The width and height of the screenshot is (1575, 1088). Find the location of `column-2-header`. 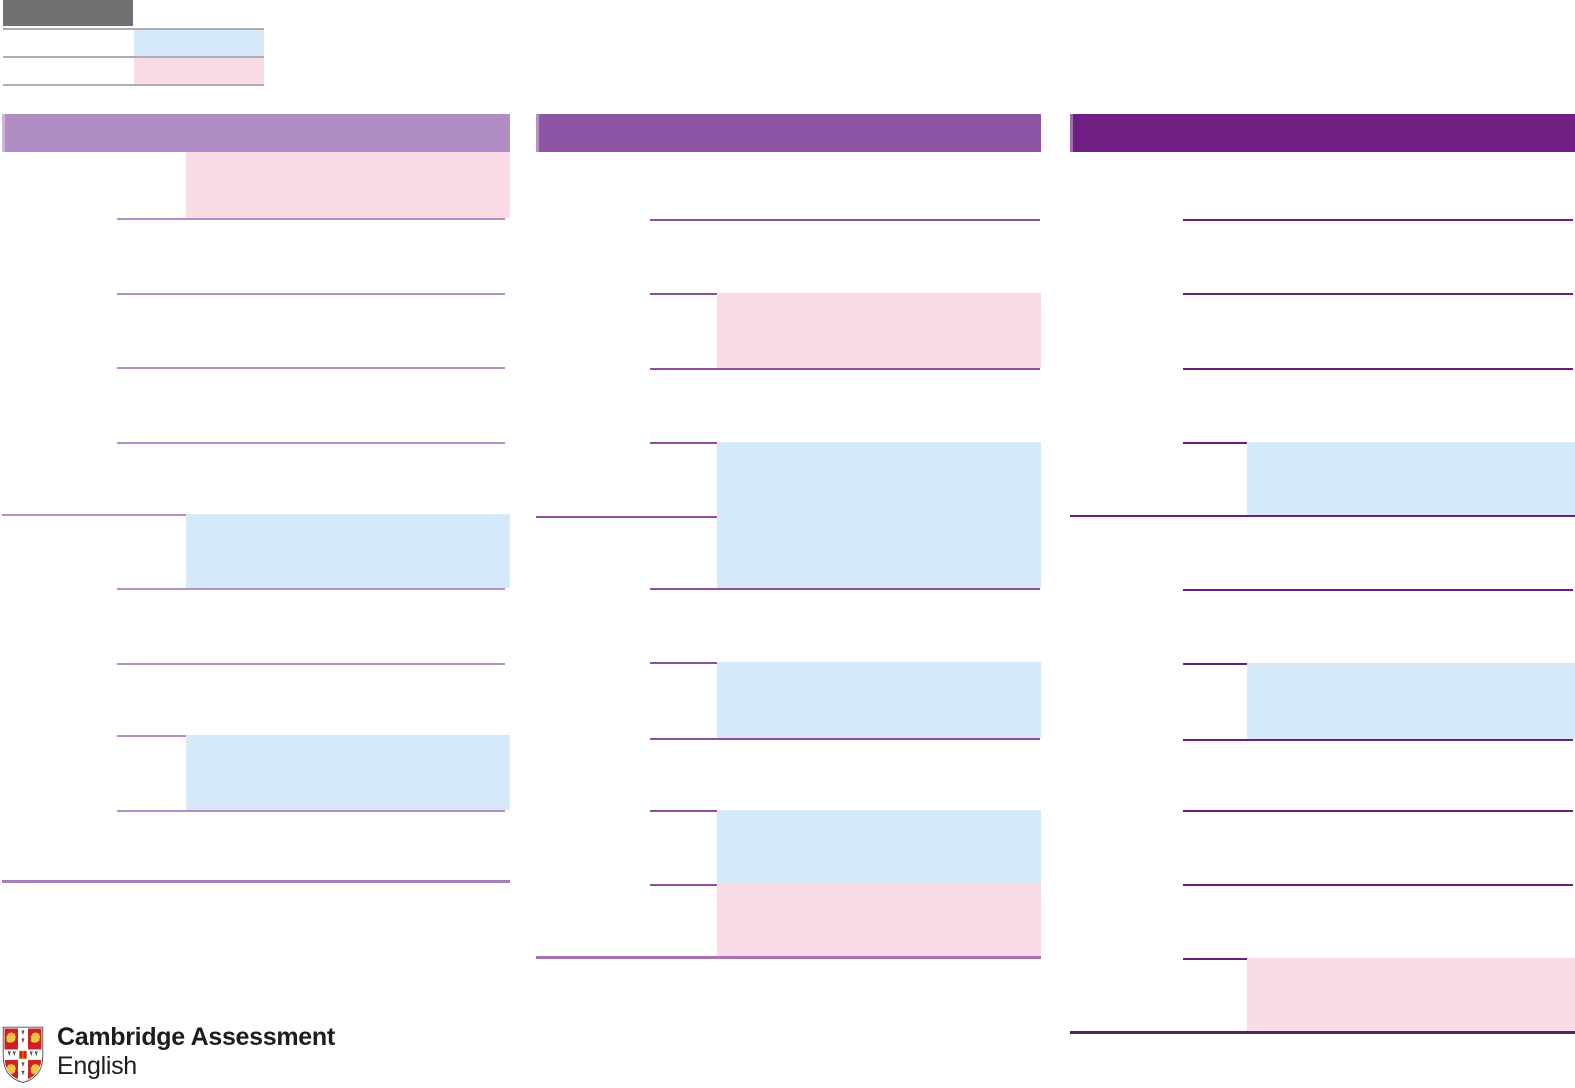

column-2-header is located at coordinates (788, 133).